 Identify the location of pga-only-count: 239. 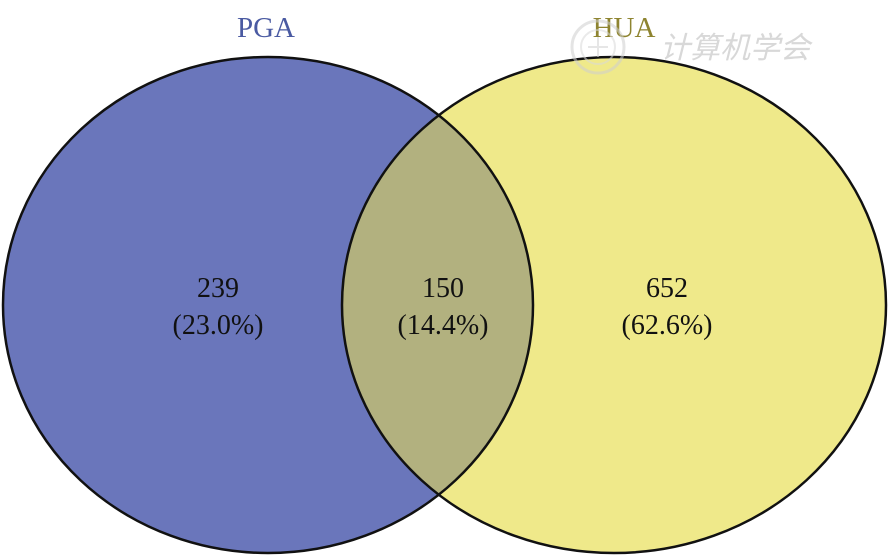
(218, 288).